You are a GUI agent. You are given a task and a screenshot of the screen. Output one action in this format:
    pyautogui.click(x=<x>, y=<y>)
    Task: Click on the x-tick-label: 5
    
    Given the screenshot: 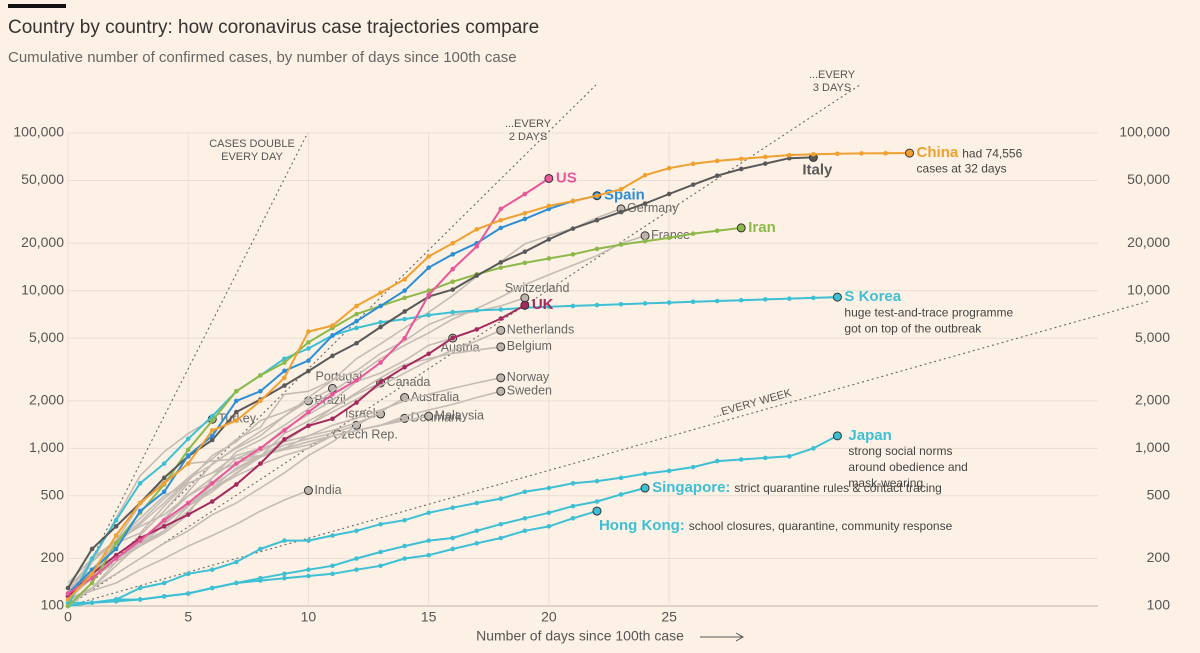 What is the action you would take?
    pyautogui.click(x=188, y=617)
    